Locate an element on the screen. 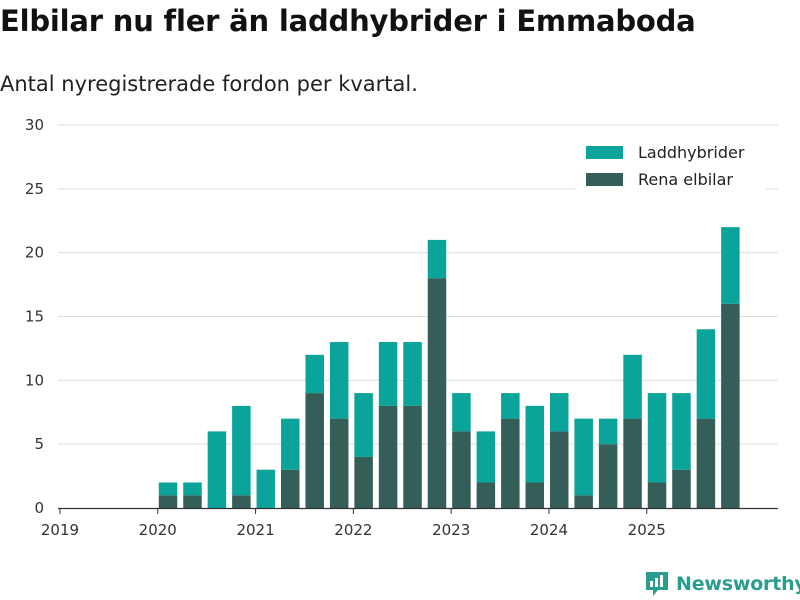  newsworthy-logo-icon is located at coordinates (657, 584).